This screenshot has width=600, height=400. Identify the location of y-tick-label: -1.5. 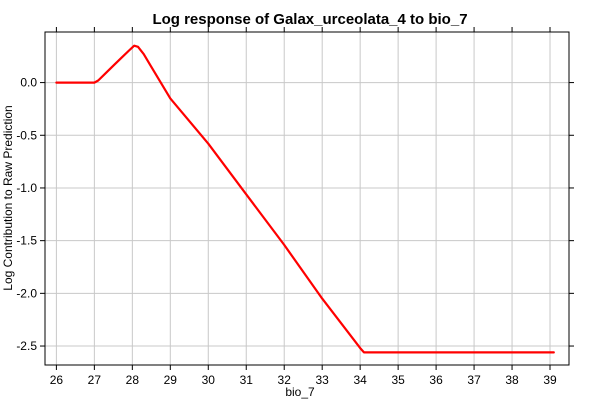
(26, 241).